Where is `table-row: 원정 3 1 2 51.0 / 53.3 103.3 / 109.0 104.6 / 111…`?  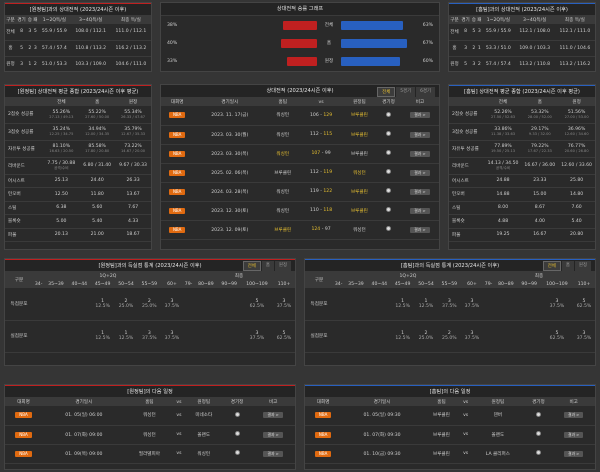
table-row: 원정 3 1 2 51.0 / 53.3 103.3 / 109.0 104.6 / 111… is located at coordinates (78, 63).